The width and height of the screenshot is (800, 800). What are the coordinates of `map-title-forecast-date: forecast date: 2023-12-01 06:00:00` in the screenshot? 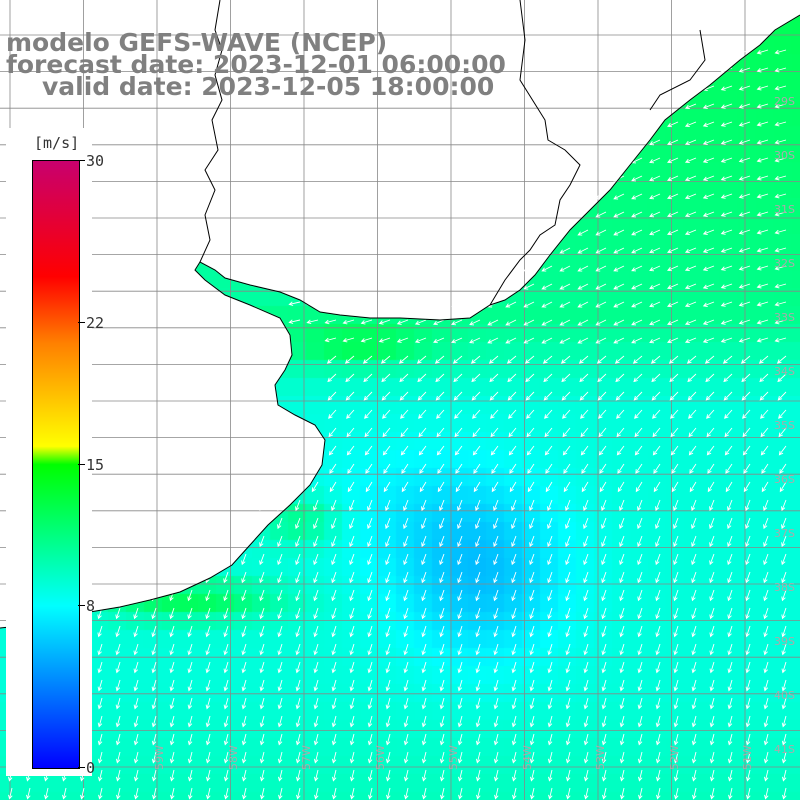 It's located at (256, 64).